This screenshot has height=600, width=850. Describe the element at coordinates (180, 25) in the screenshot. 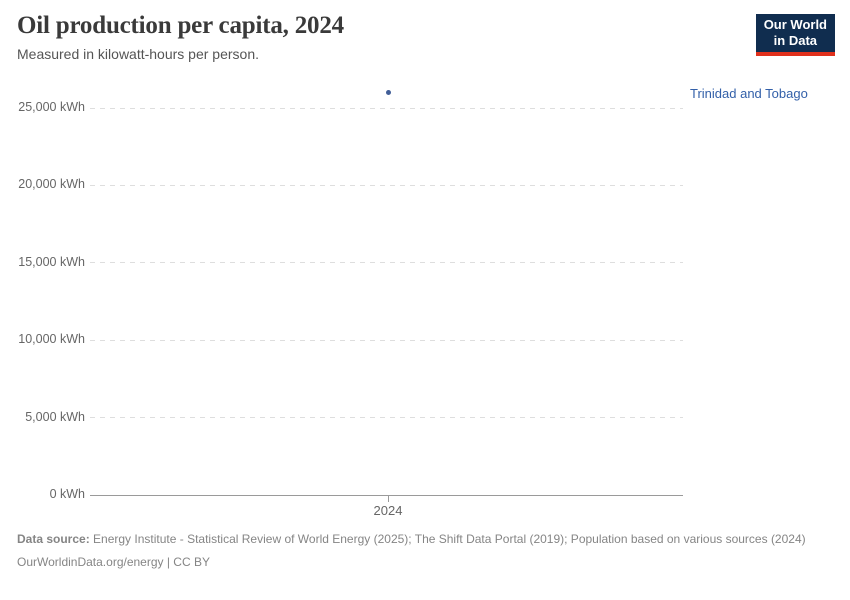

I see `chart-title: Oil production per capita, 2024` at that location.